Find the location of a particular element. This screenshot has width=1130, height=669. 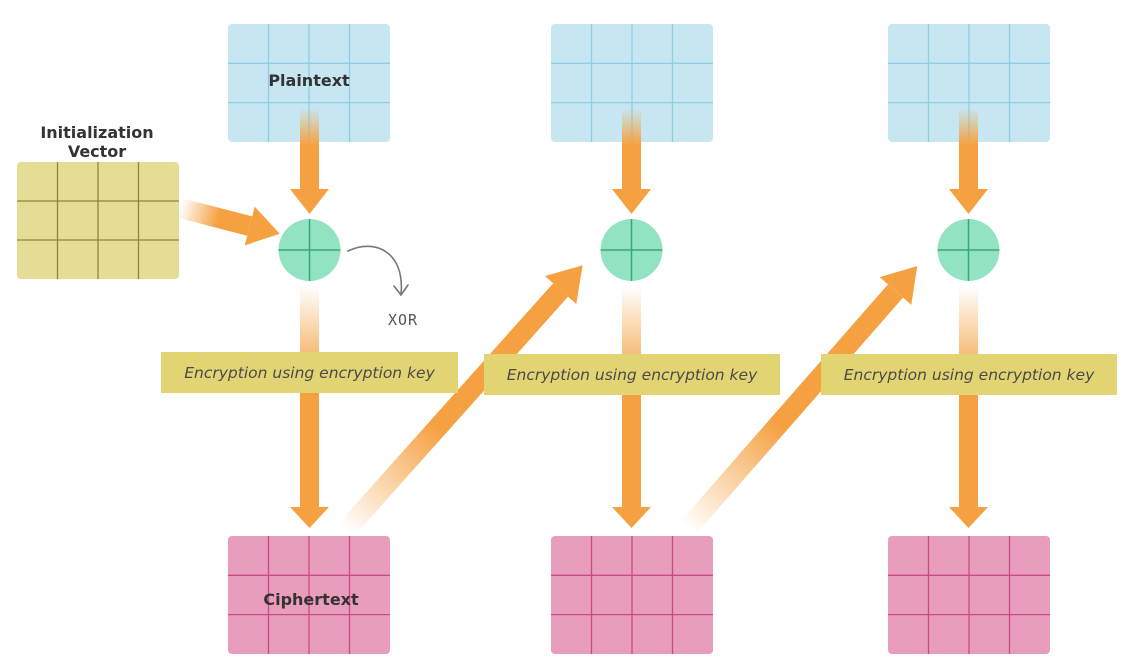

plaintext-label: Plaintext is located at coordinates (309, 80).